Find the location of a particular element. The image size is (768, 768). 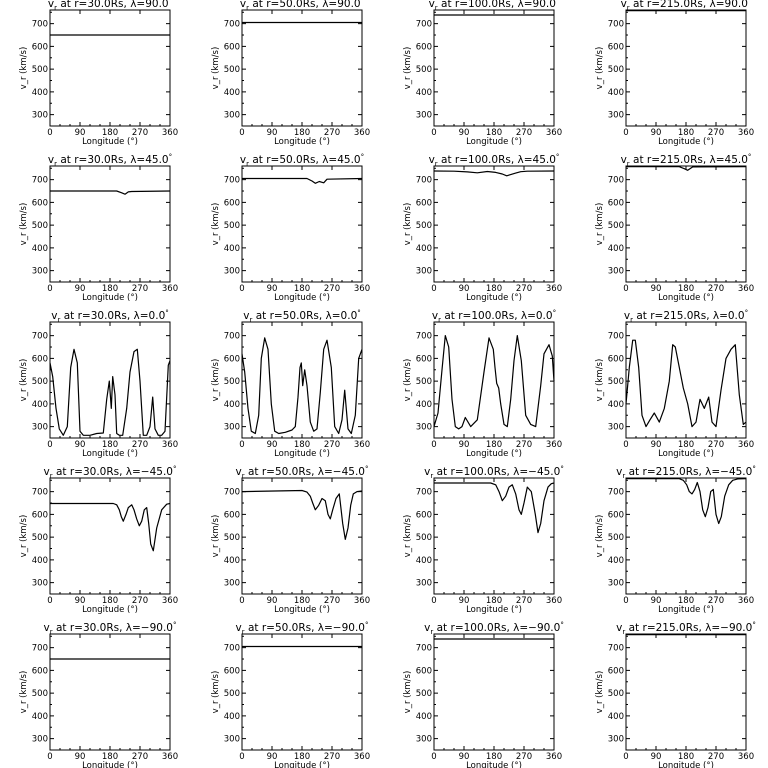

panel-title: vr at r=50.0Rs, λ=90.0° is located at coordinates (302, 6).